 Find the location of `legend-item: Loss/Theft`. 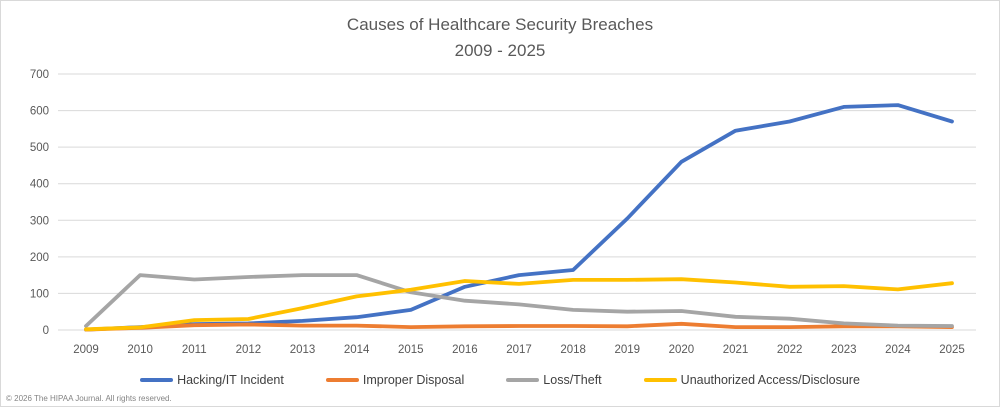

legend-item: Loss/Theft is located at coordinates (554, 380).